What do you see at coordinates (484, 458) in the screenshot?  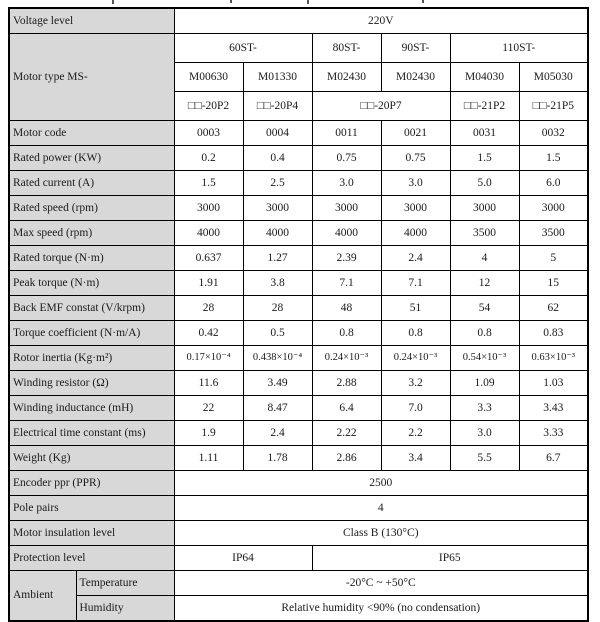 I see `spec-cell: 5.5` at bounding box center [484, 458].